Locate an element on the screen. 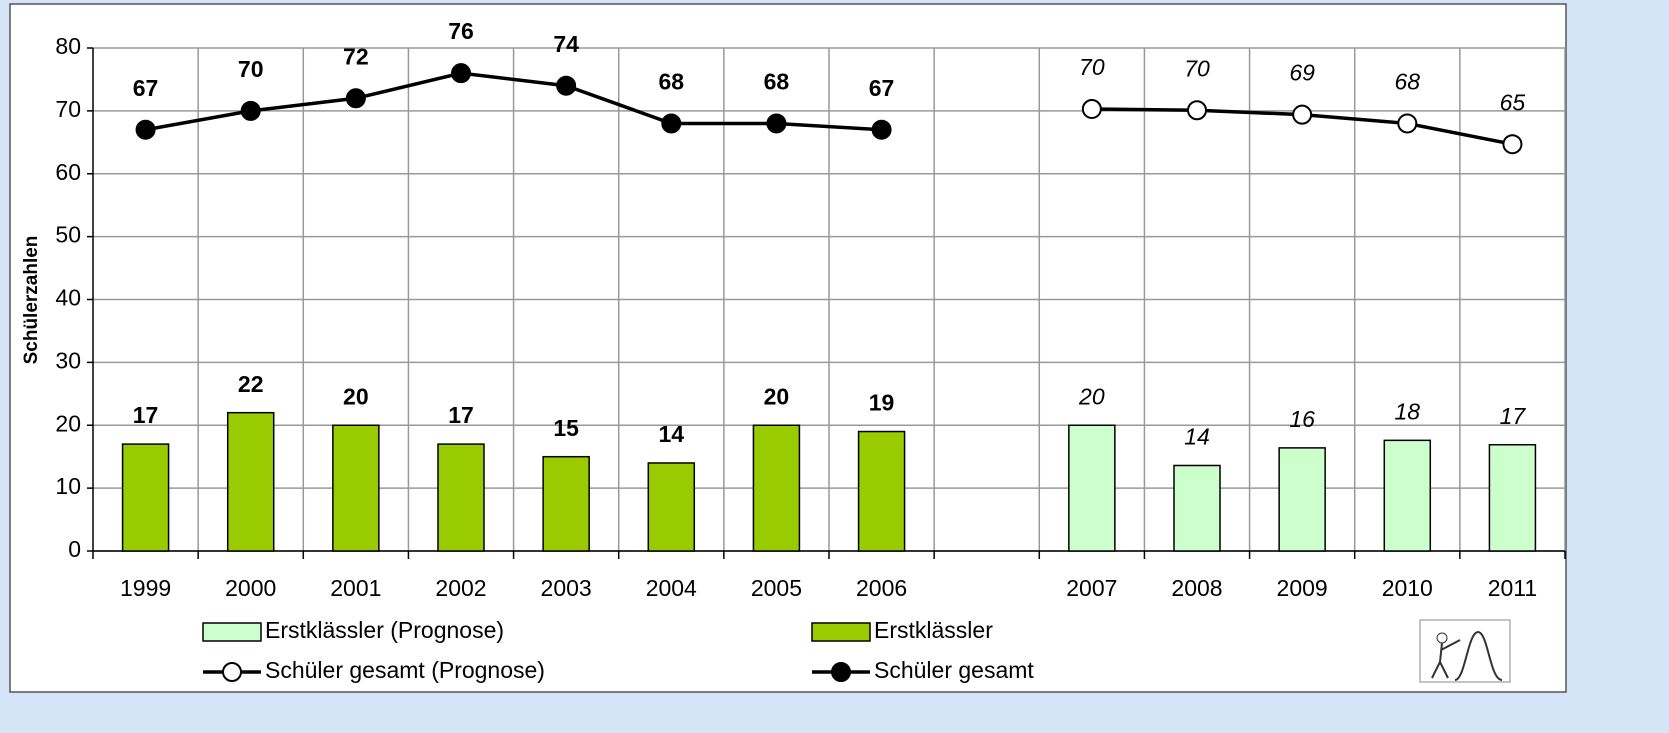 This screenshot has height=733, width=1669. data-label: 15 is located at coordinates (566, 428).